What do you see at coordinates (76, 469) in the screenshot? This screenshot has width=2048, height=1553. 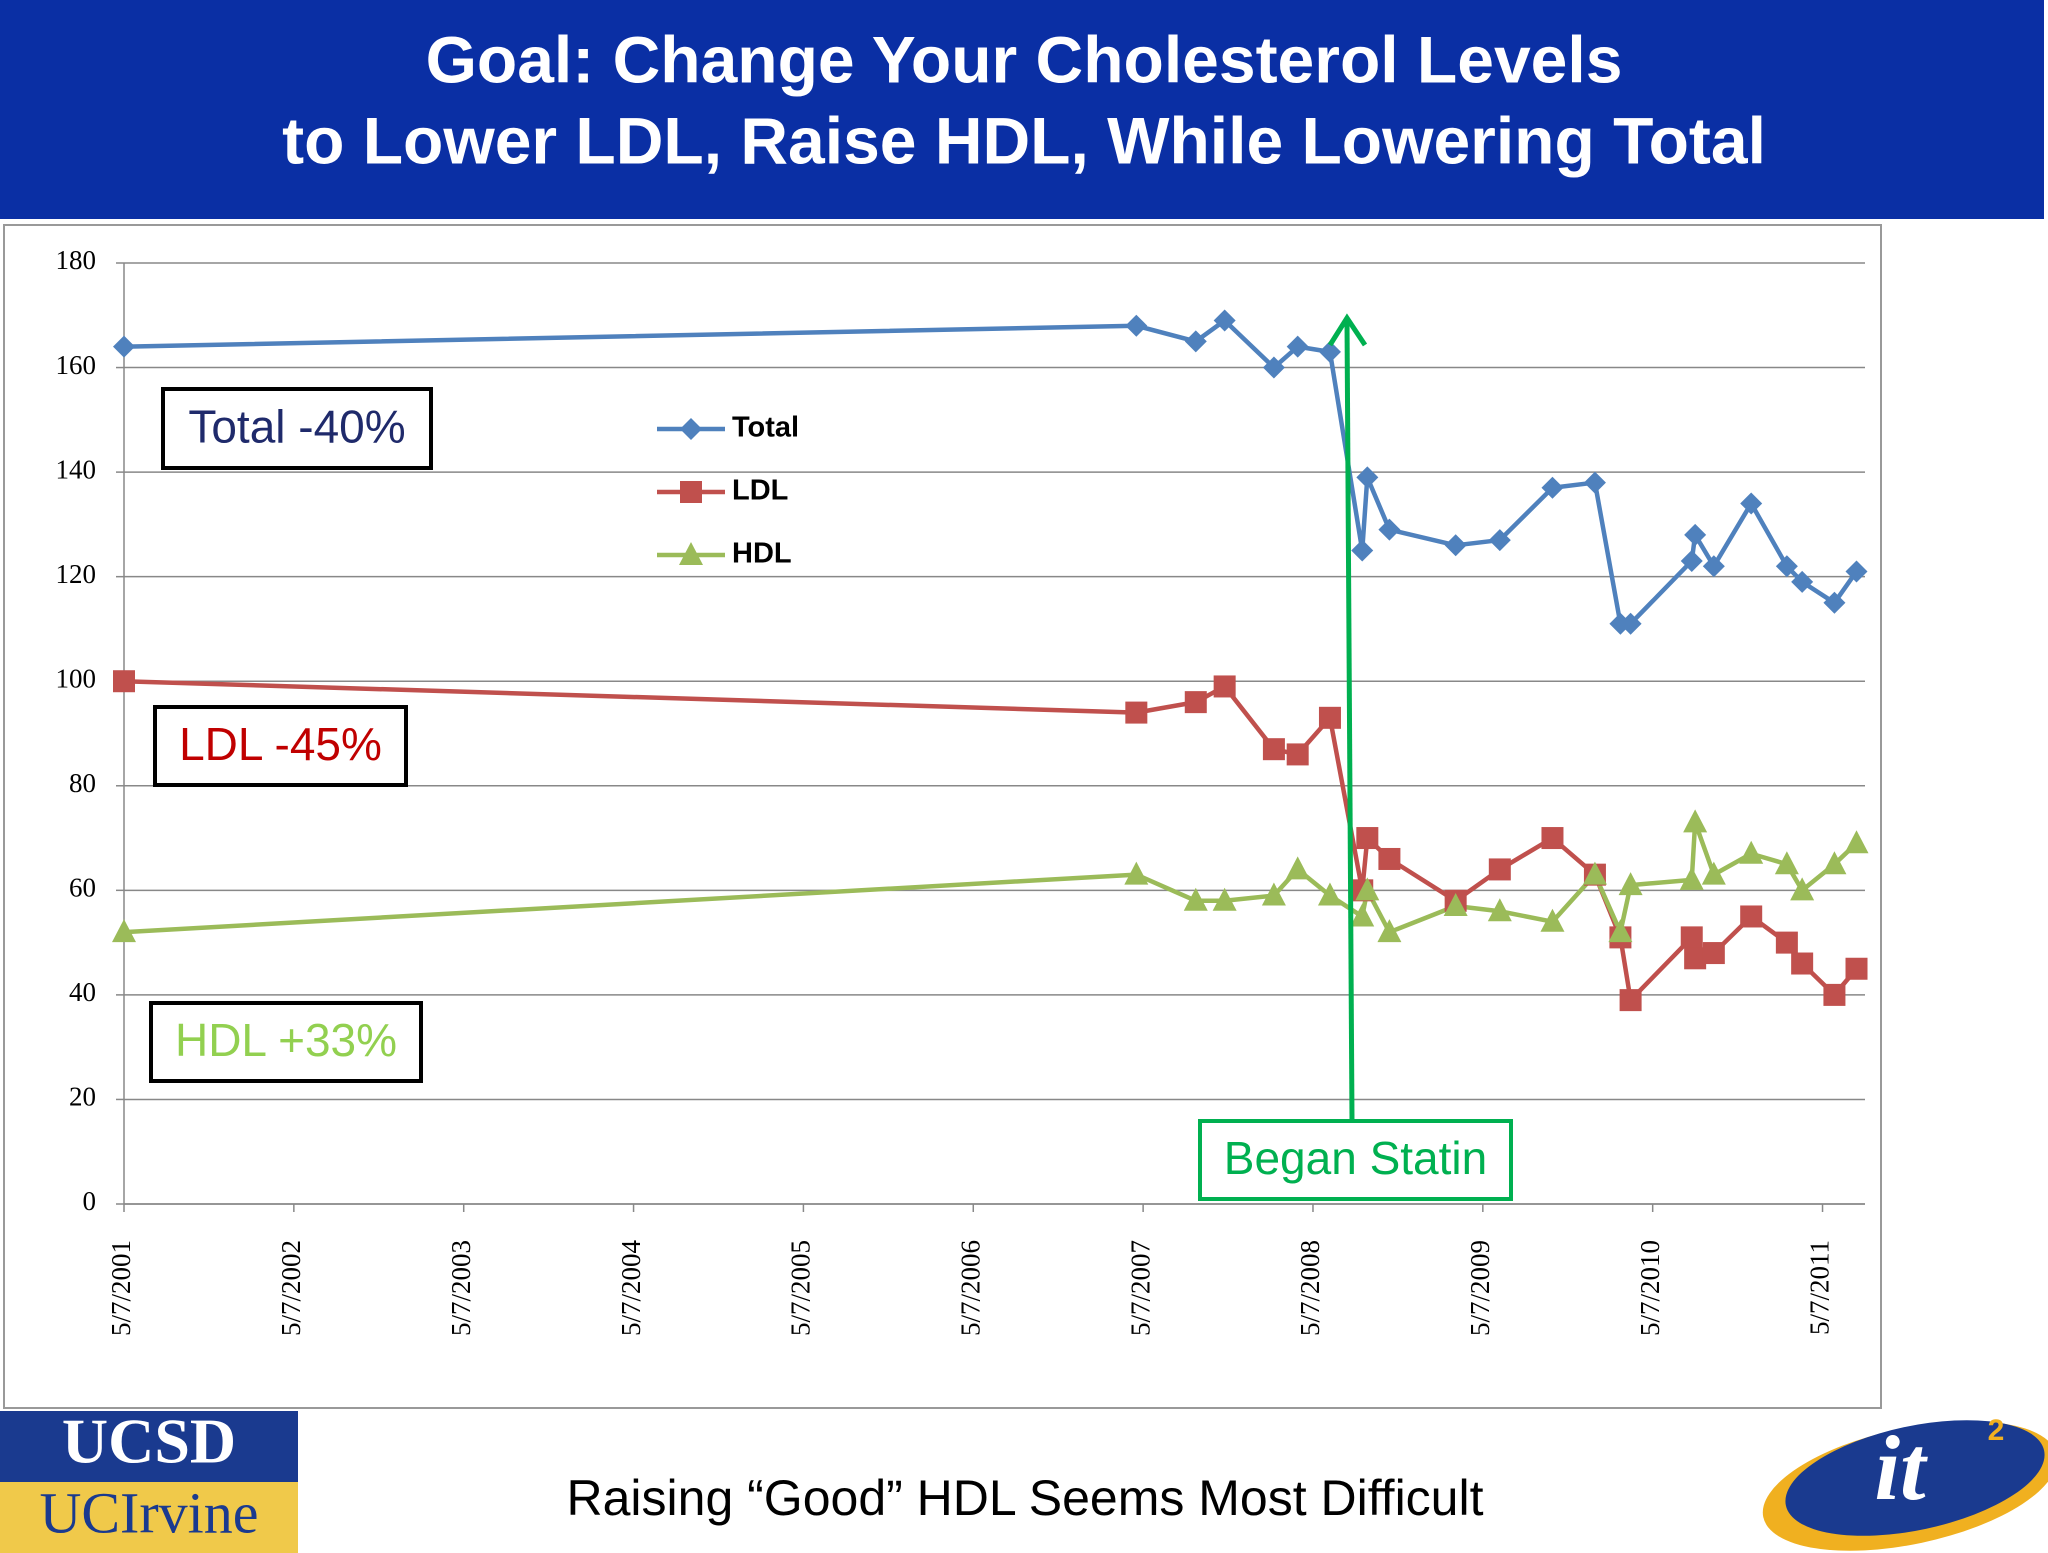 I see `y-tick-label: 140` at bounding box center [76, 469].